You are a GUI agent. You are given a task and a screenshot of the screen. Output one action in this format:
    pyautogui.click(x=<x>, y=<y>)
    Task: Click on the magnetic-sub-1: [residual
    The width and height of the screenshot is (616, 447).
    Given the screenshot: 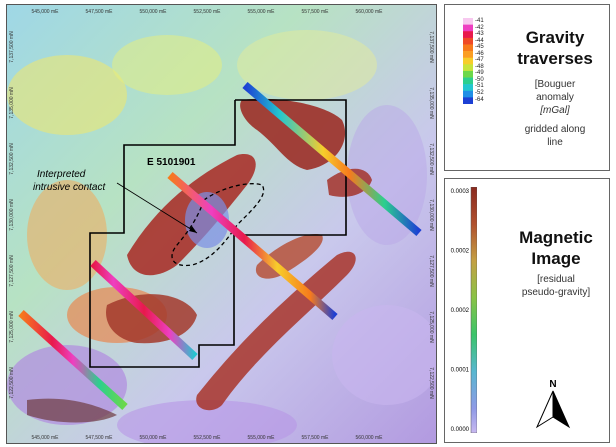 What is the action you would take?
    pyautogui.click(x=556, y=279)
    